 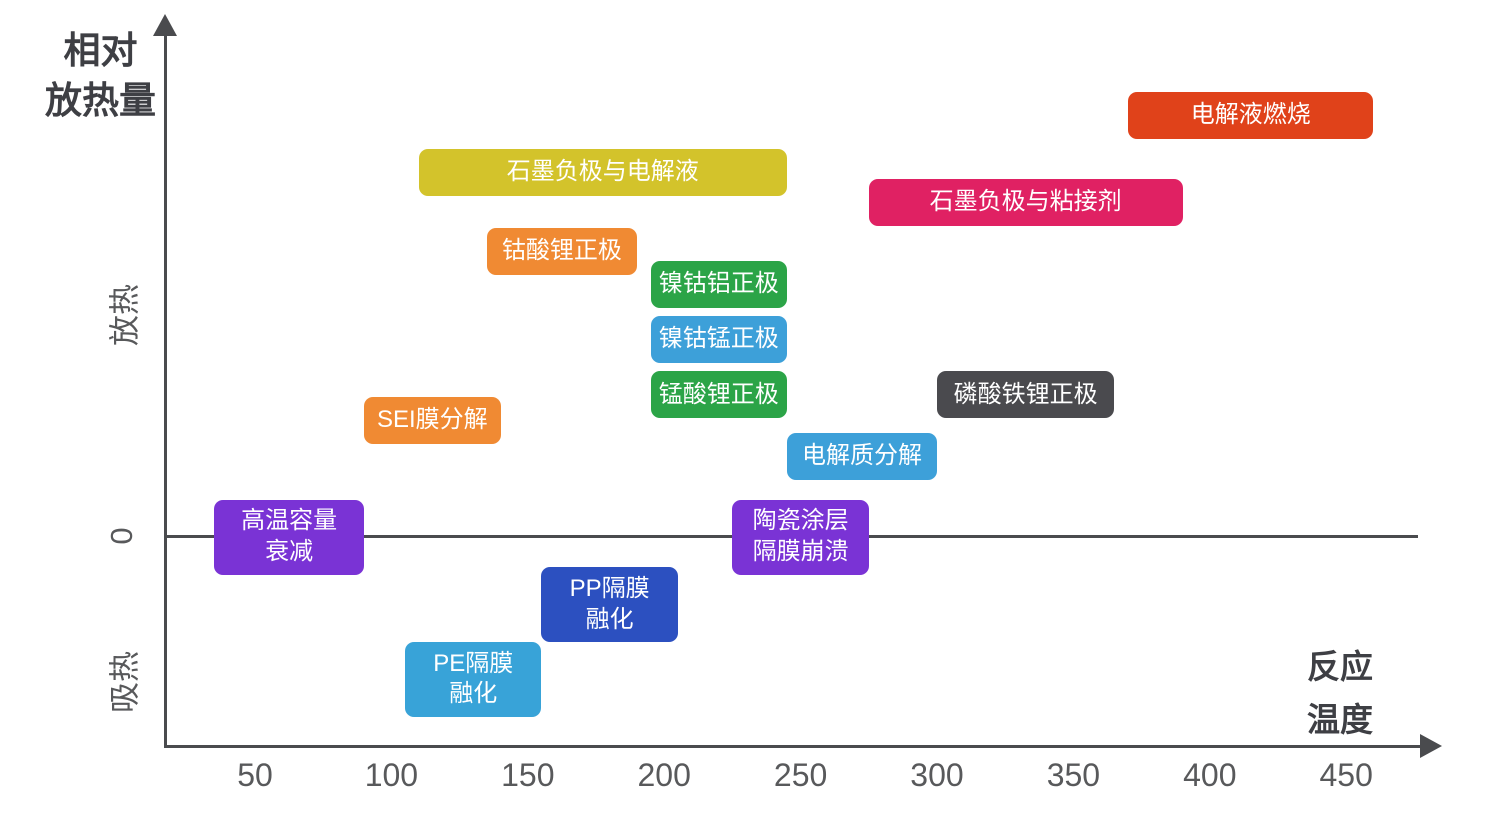 I want to click on reaction-block-label: 电解液燃烧, so click(x=1250, y=114).